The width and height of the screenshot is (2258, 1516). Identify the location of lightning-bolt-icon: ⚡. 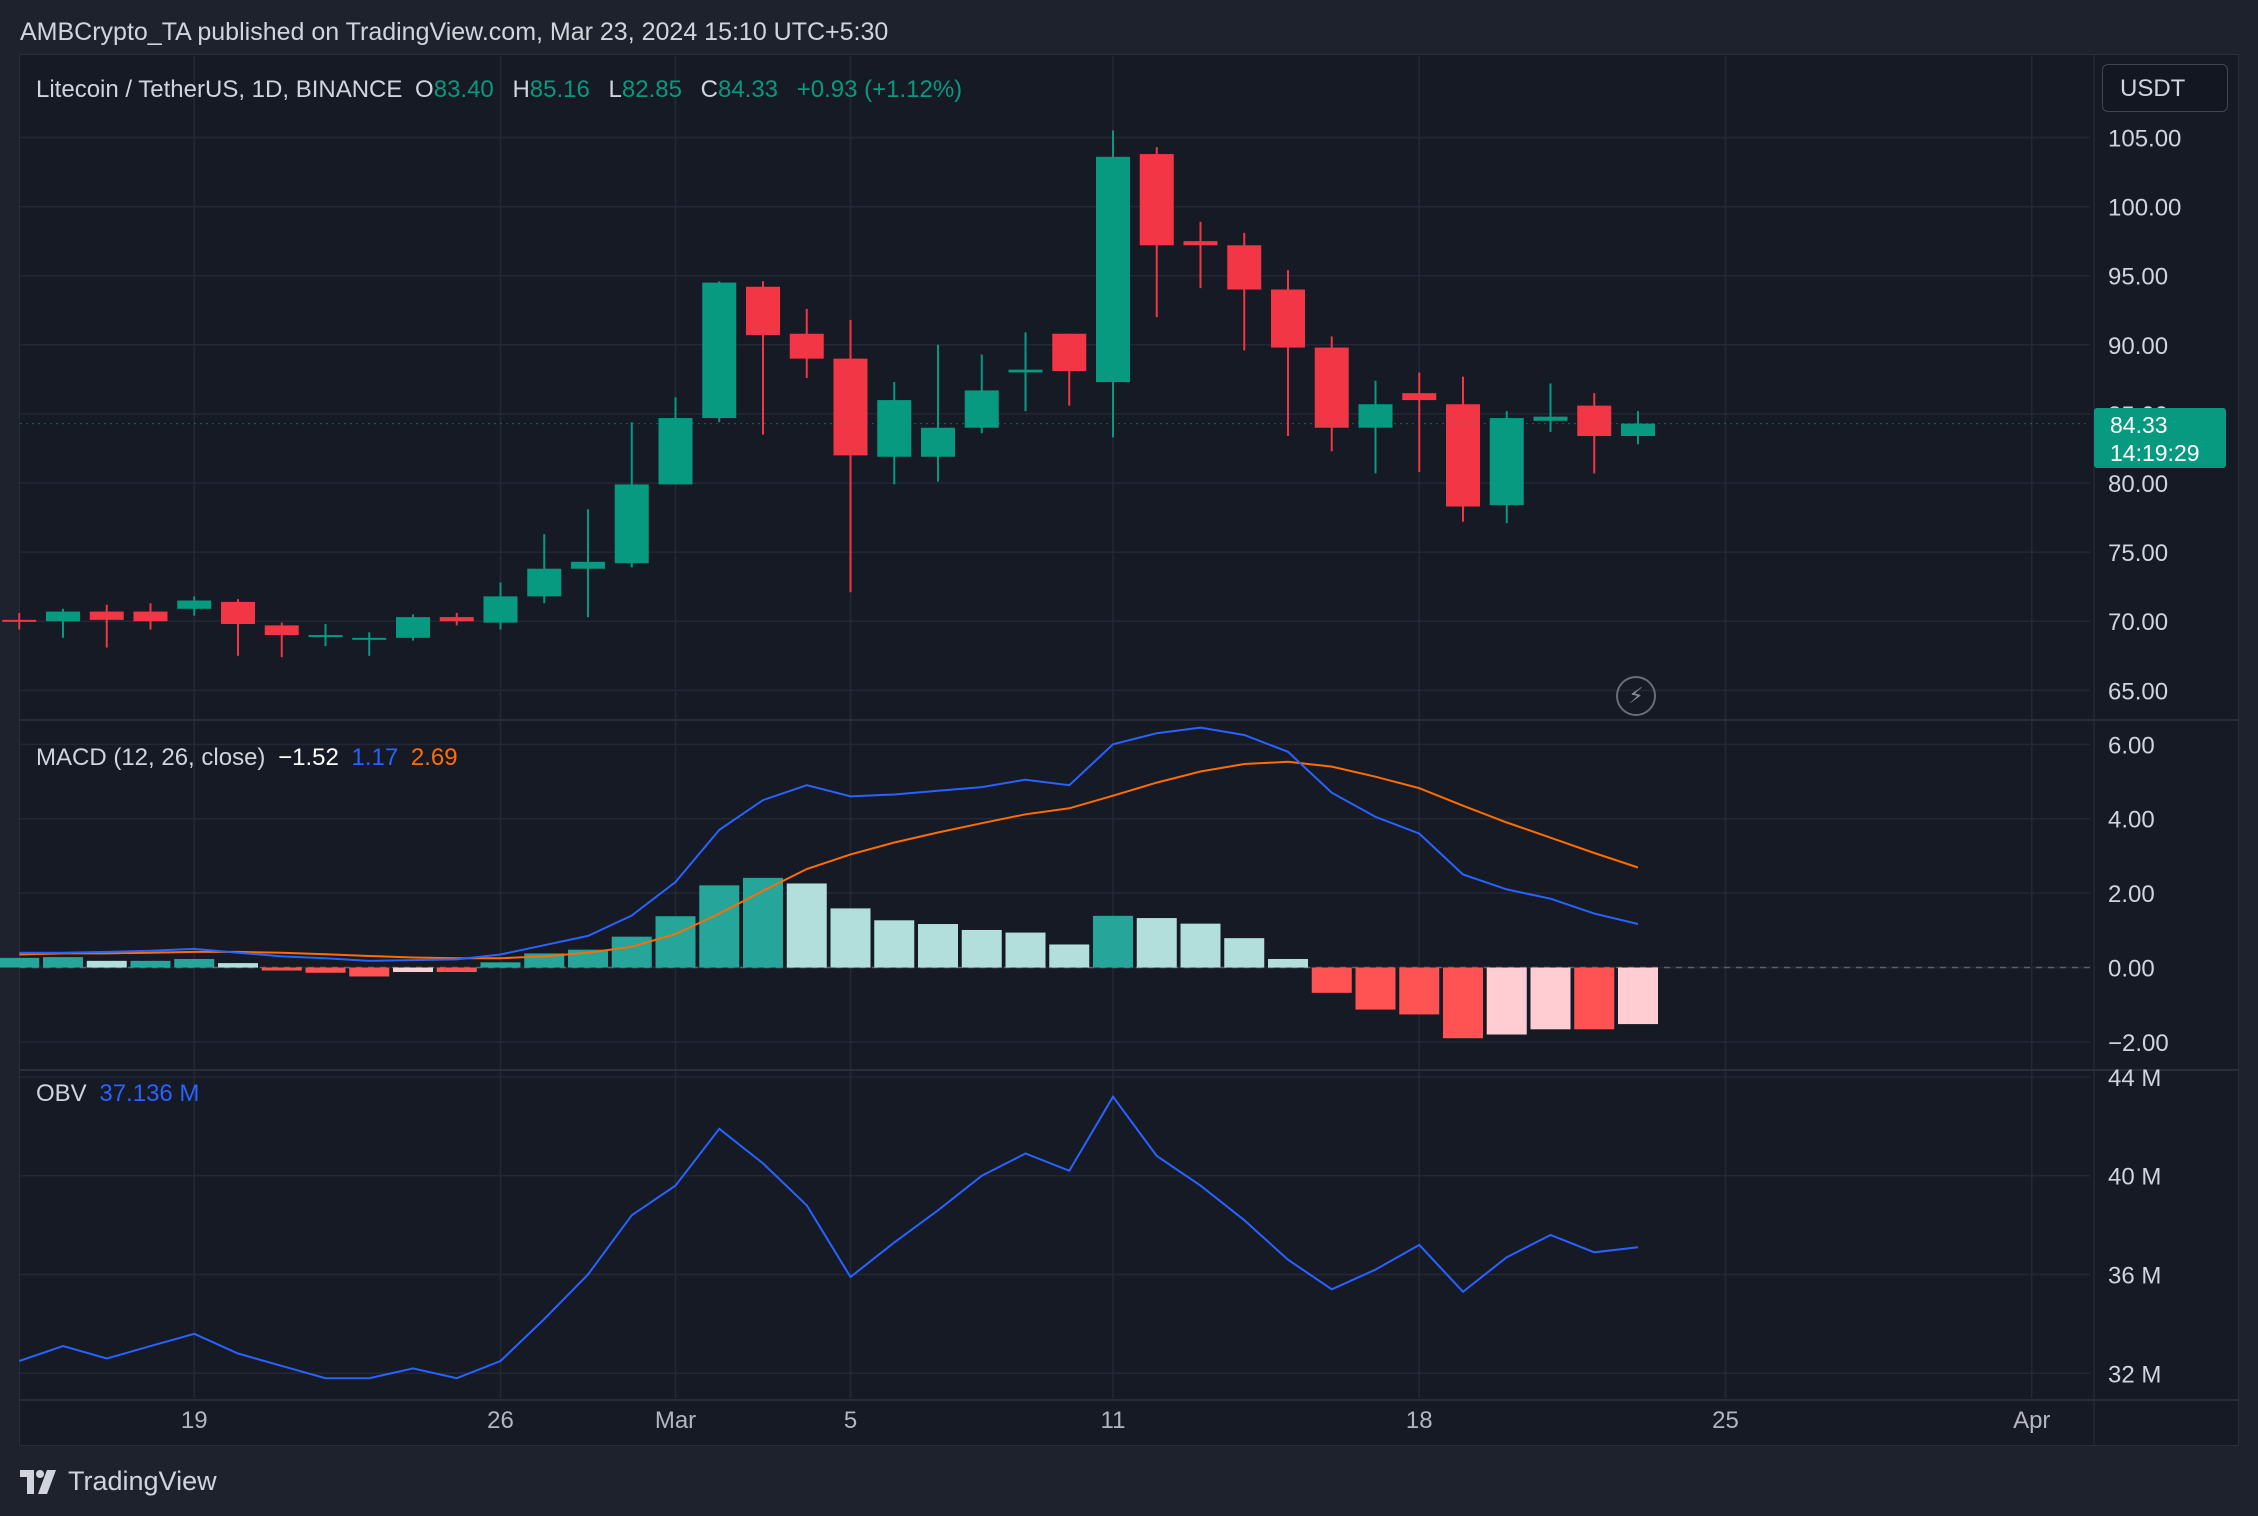
(1636, 696).